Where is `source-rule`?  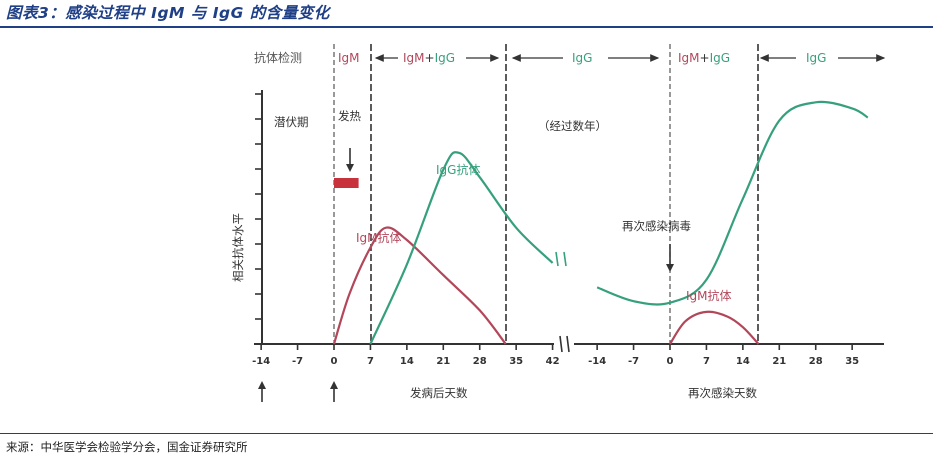 source-rule is located at coordinates (466, 433).